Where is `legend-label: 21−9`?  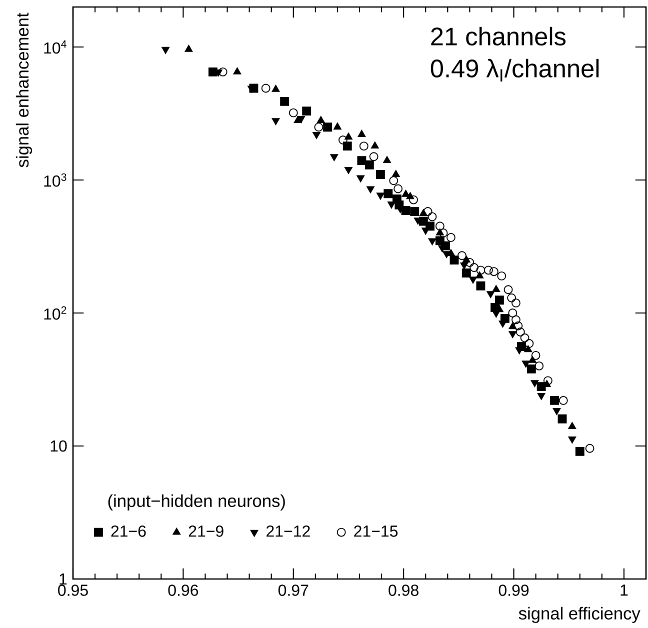 legend-label: 21−9 is located at coordinates (206, 531).